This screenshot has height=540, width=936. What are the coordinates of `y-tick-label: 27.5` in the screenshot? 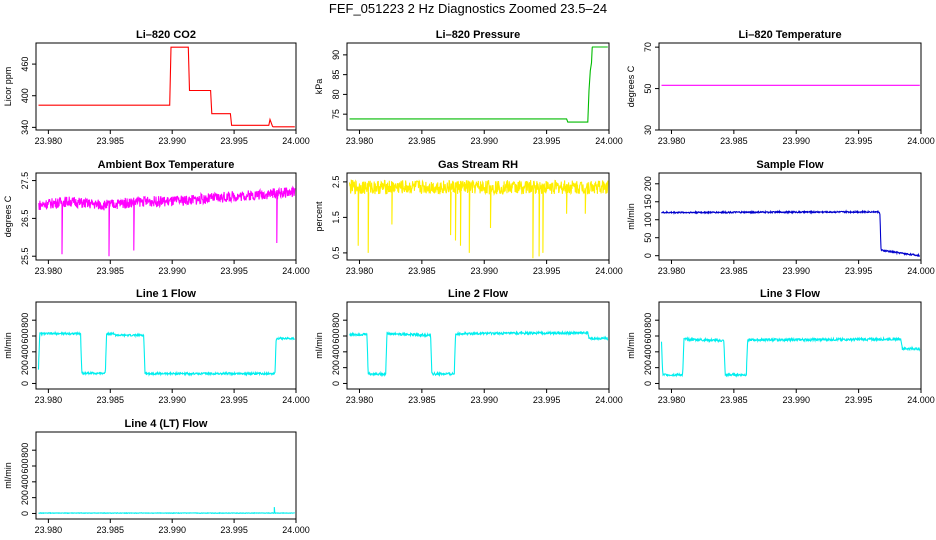 It's located at (25, 181).